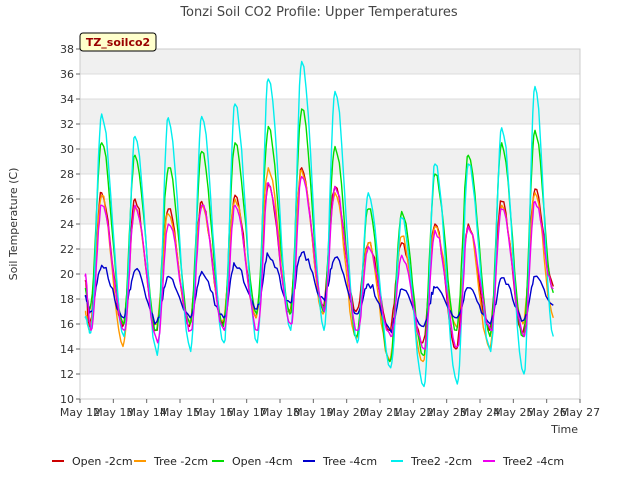 The width and height of the screenshot is (640, 480). Describe the element at coordinates (147, 412) in the screenshot. I see `x-tick-label: May 14` at that location.